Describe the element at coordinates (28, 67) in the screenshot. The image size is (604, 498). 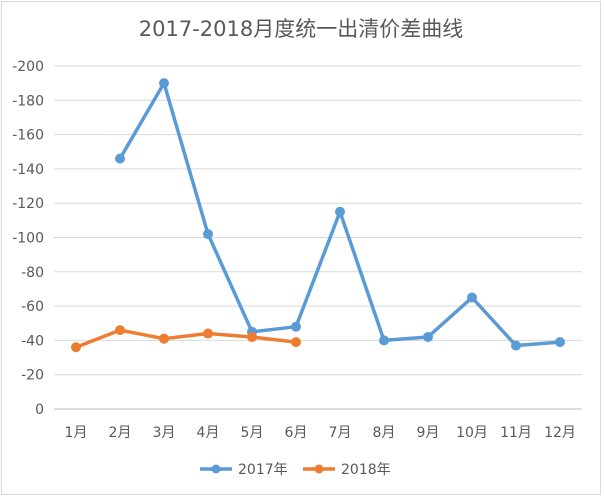
I see `y-tick-label: -200` at that location.